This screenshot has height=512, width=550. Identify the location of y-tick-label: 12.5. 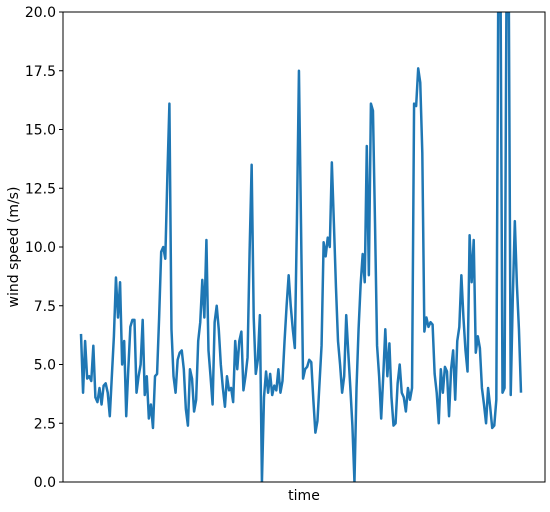
(40, 189).